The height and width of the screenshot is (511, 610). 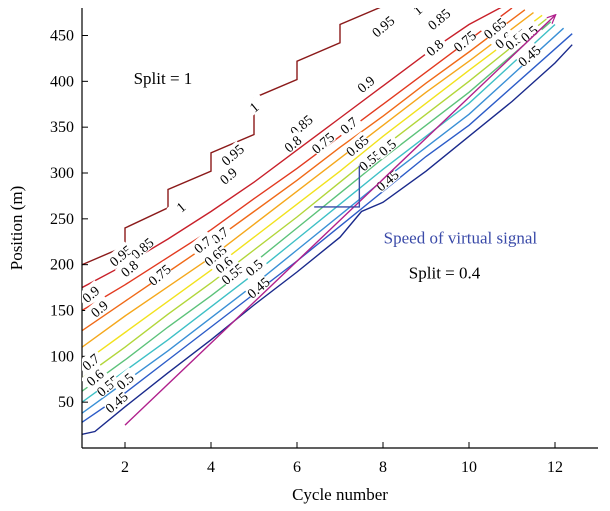 What do you see at coordinates (211, 467) in the screenshot?
I see `x-tick-label: 4` at bounding box center [211, 467].